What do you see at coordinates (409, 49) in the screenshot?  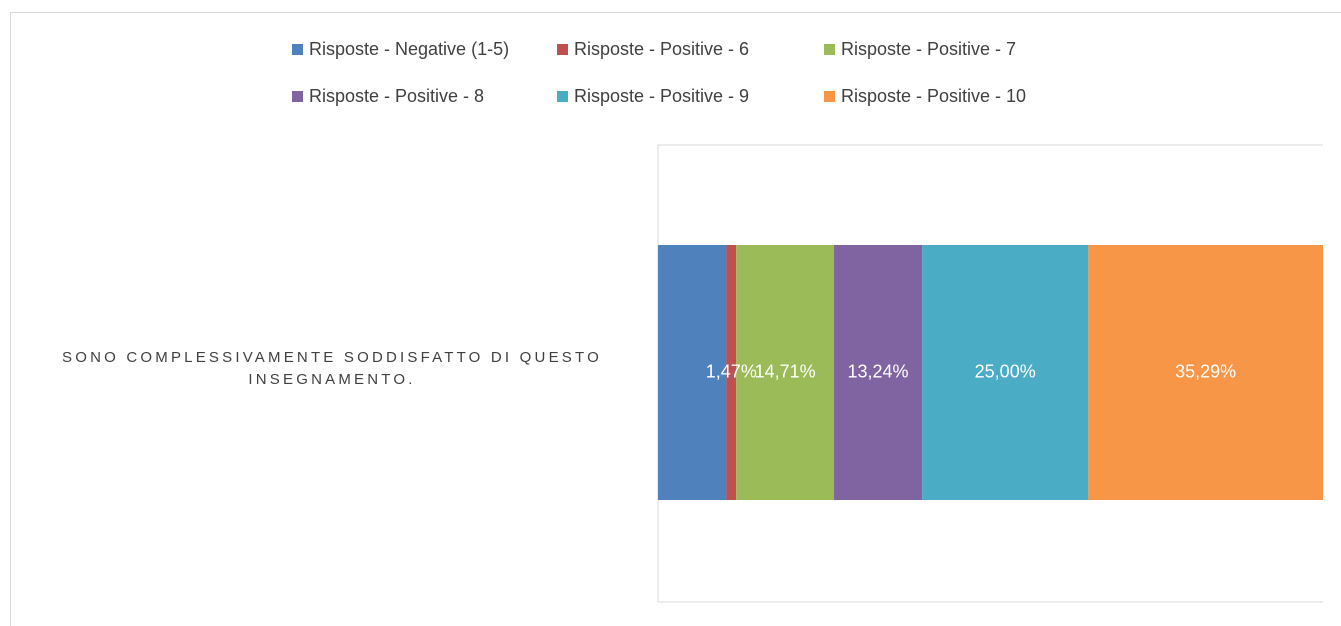 I see `legend-label: Risposte - Negative (1-5)` at bounding box center [409, 49].